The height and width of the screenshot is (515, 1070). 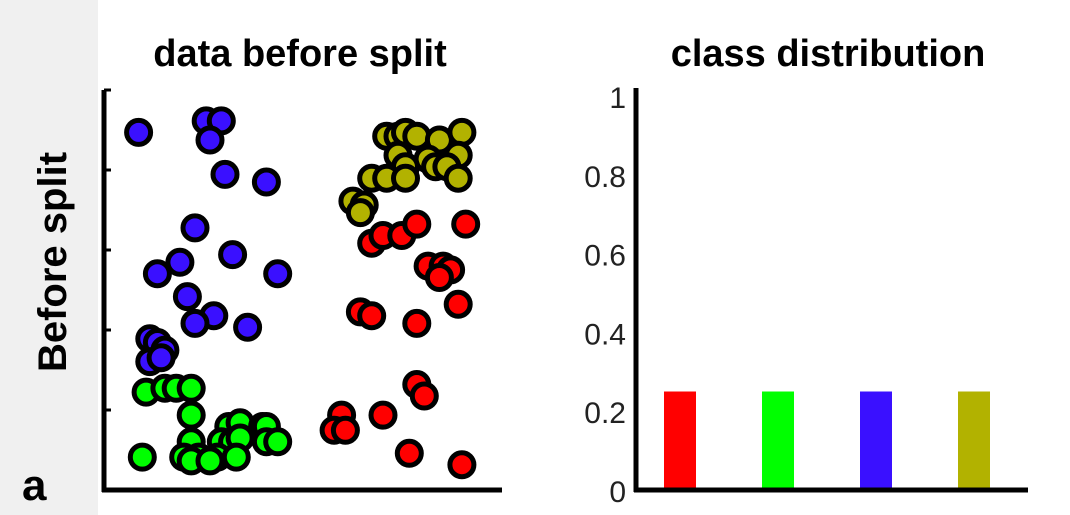 I want to click on bar-y-tick-label: 0.4, so click(x=605, y=334).